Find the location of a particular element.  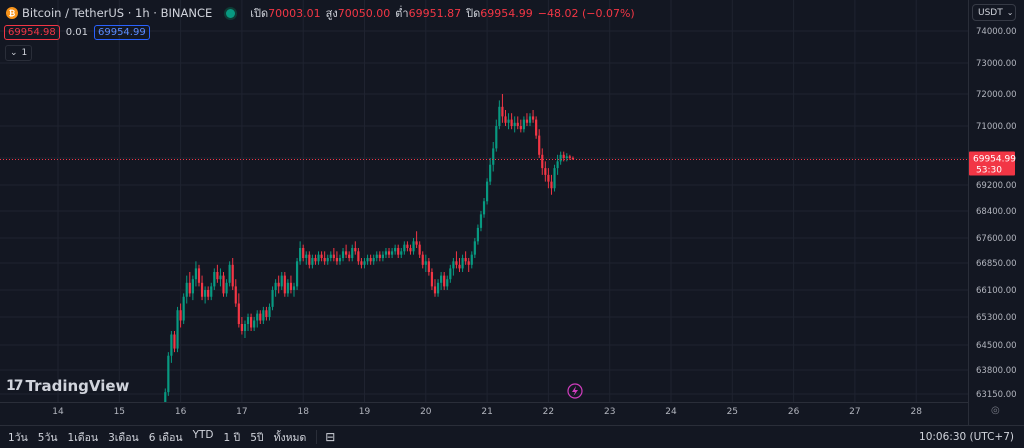

buy-price-button: 69954.99 is located at coordinates (121, 32).